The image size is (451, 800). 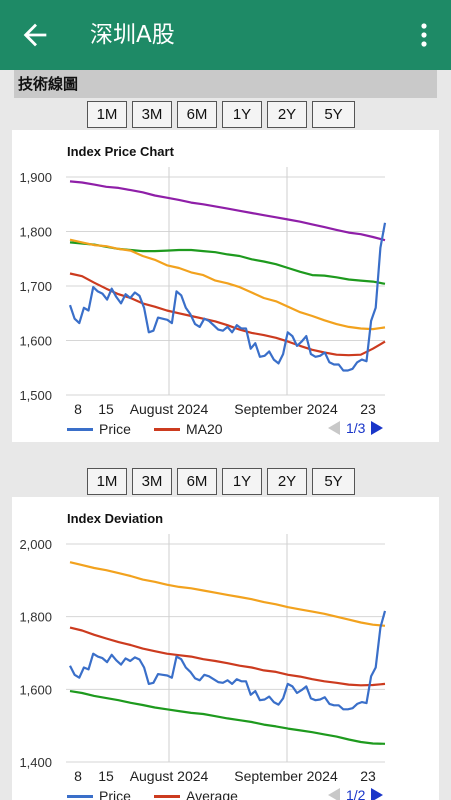 I want to click on section-title: 技術線圖, so click(x=48, y=84).